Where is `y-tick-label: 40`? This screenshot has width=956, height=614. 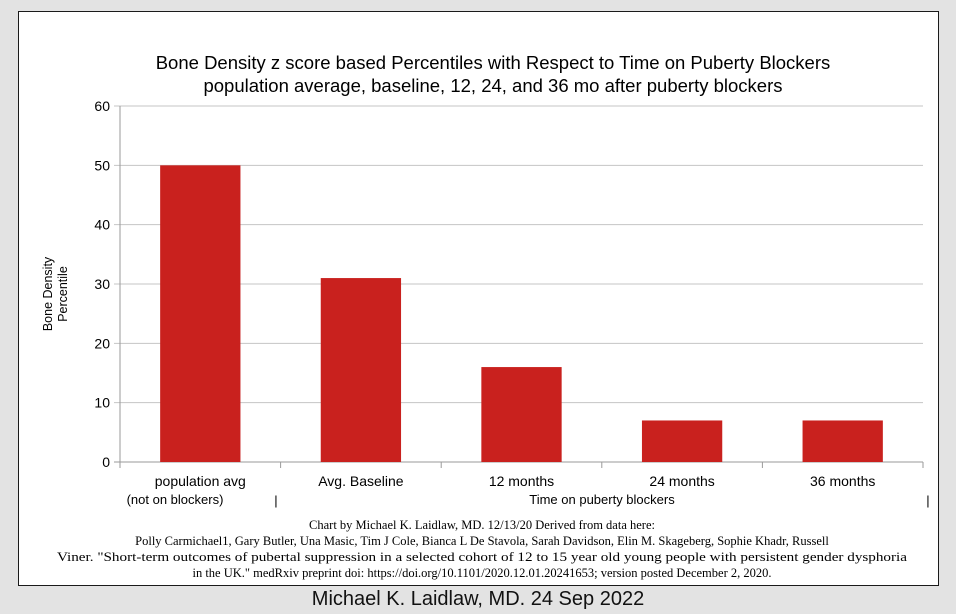
y-tick-label: 40 is located at coordinates (102, 225).